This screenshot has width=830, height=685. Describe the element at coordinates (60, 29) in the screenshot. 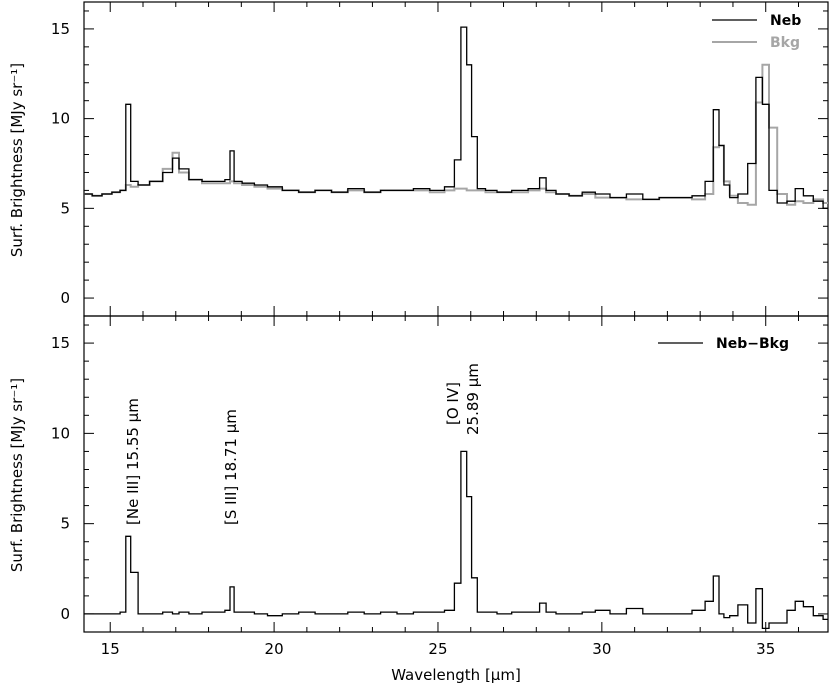

I see `top-y-tick-label: 15` at that location.